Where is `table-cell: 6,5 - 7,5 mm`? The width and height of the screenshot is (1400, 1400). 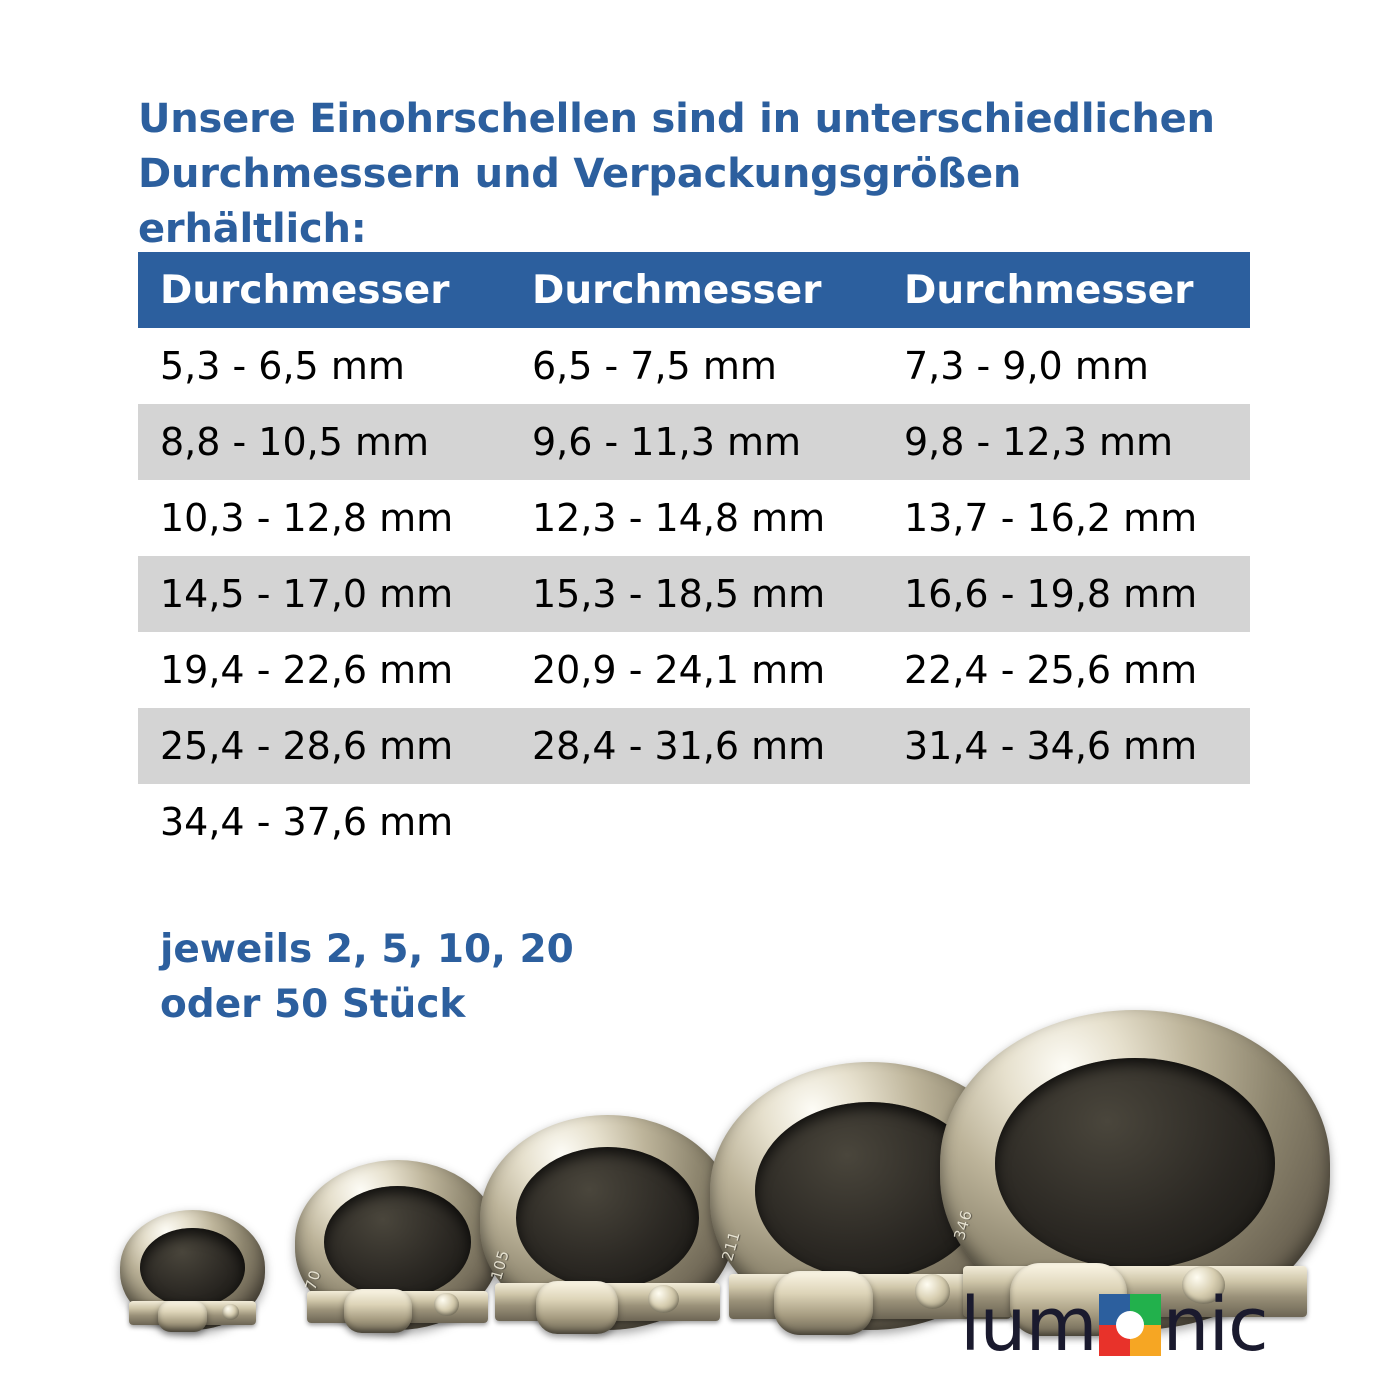 table-cell: 6,5 - 7,5 mm is located at coordinates (654, 366).